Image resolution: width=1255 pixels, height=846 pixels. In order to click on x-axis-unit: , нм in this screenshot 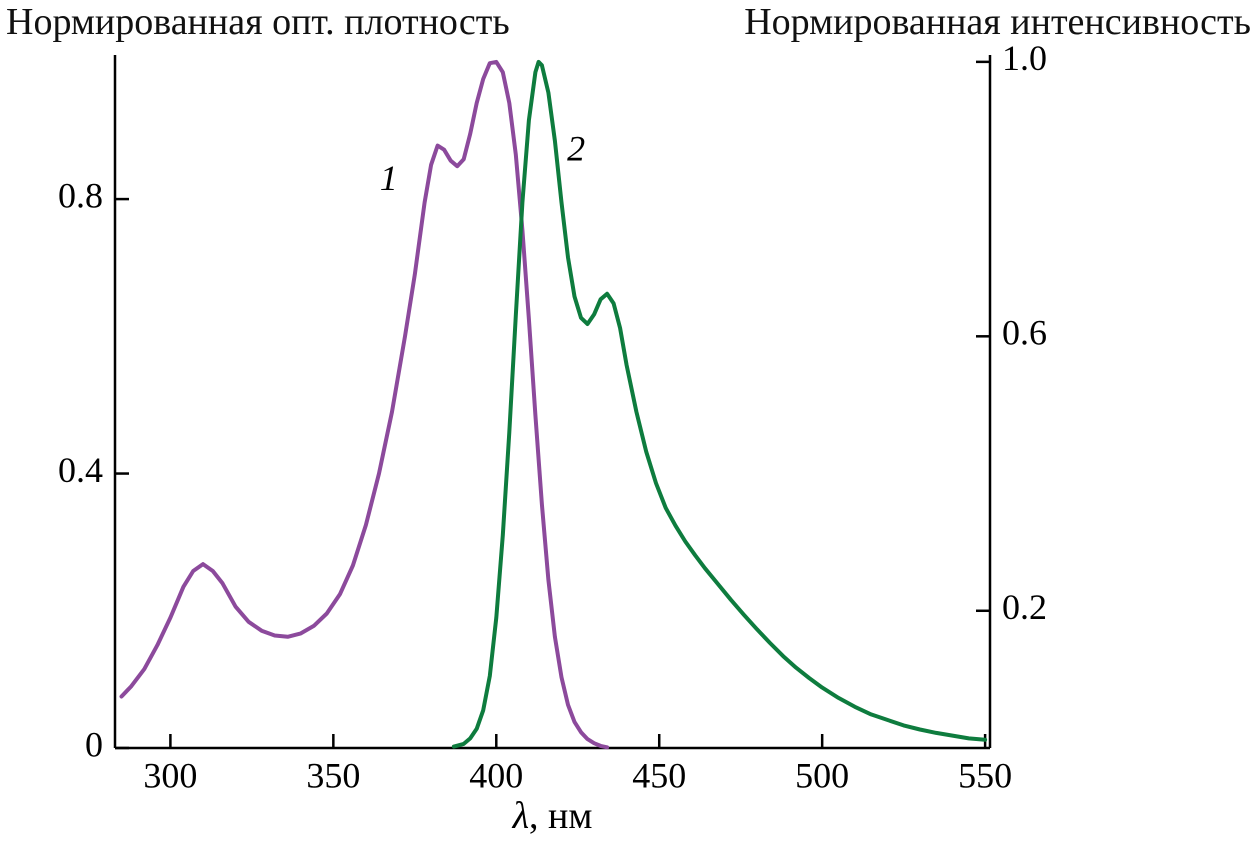, I will do `click(561, 816)`.